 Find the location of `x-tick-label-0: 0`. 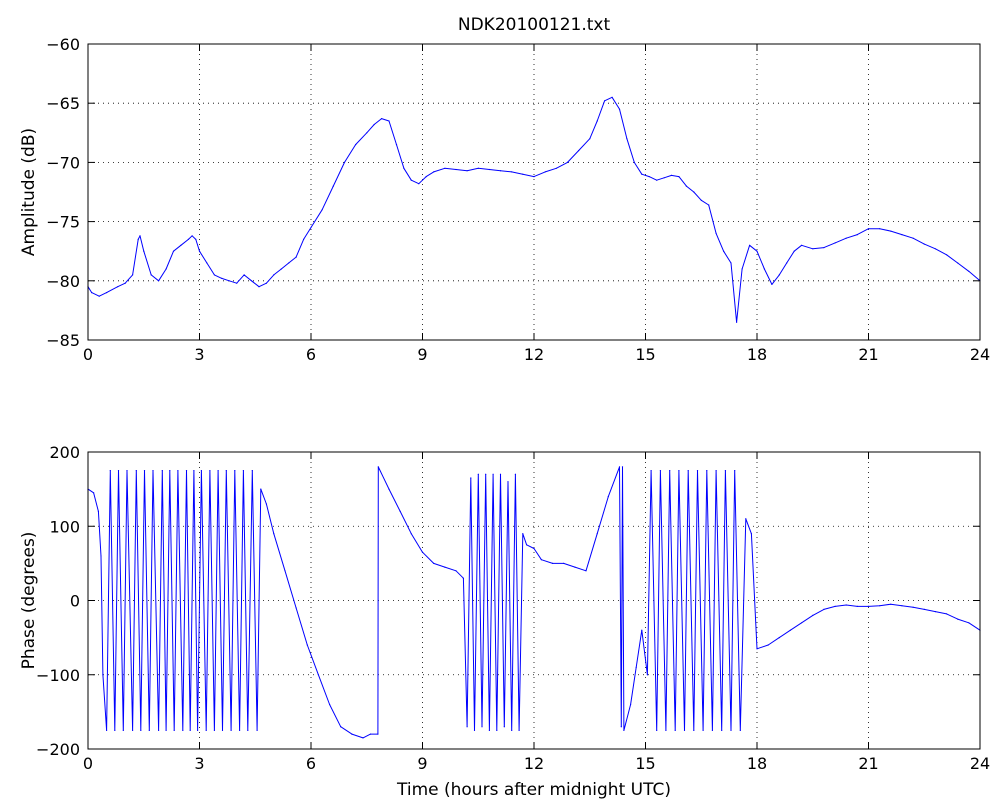

x-tick-label-0: 0 is located at coordinates (88, 763).